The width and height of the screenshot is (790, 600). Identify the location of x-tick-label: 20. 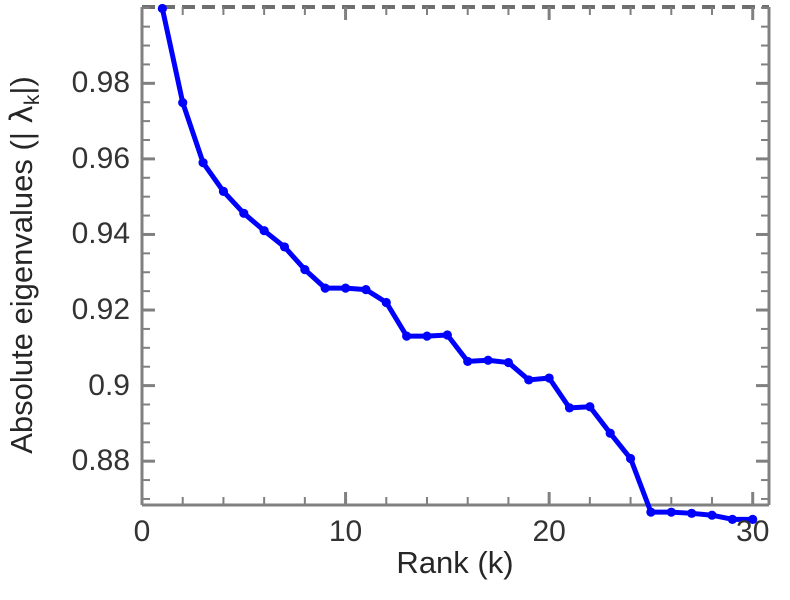
(549, 531).